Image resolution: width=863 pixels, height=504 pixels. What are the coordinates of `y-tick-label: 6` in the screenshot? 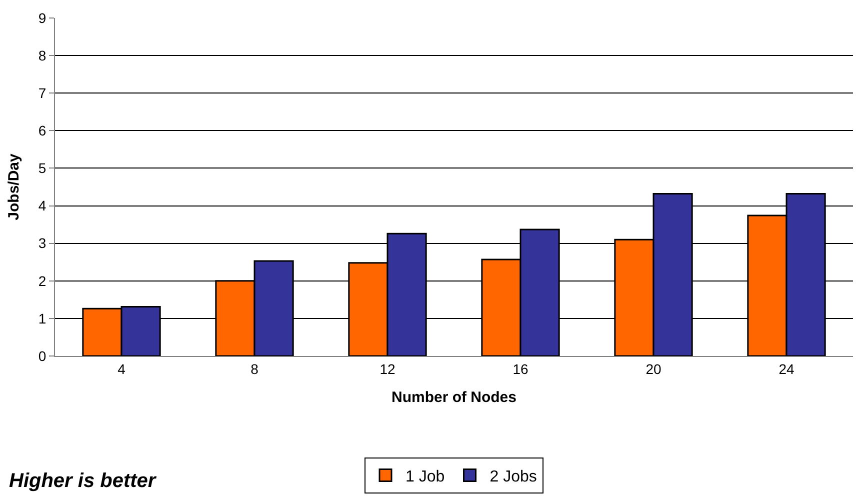 It's located at (42, 130).